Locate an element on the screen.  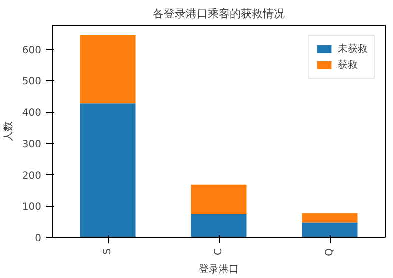
x-tick-label: Q is located at coordinates (330, 252).